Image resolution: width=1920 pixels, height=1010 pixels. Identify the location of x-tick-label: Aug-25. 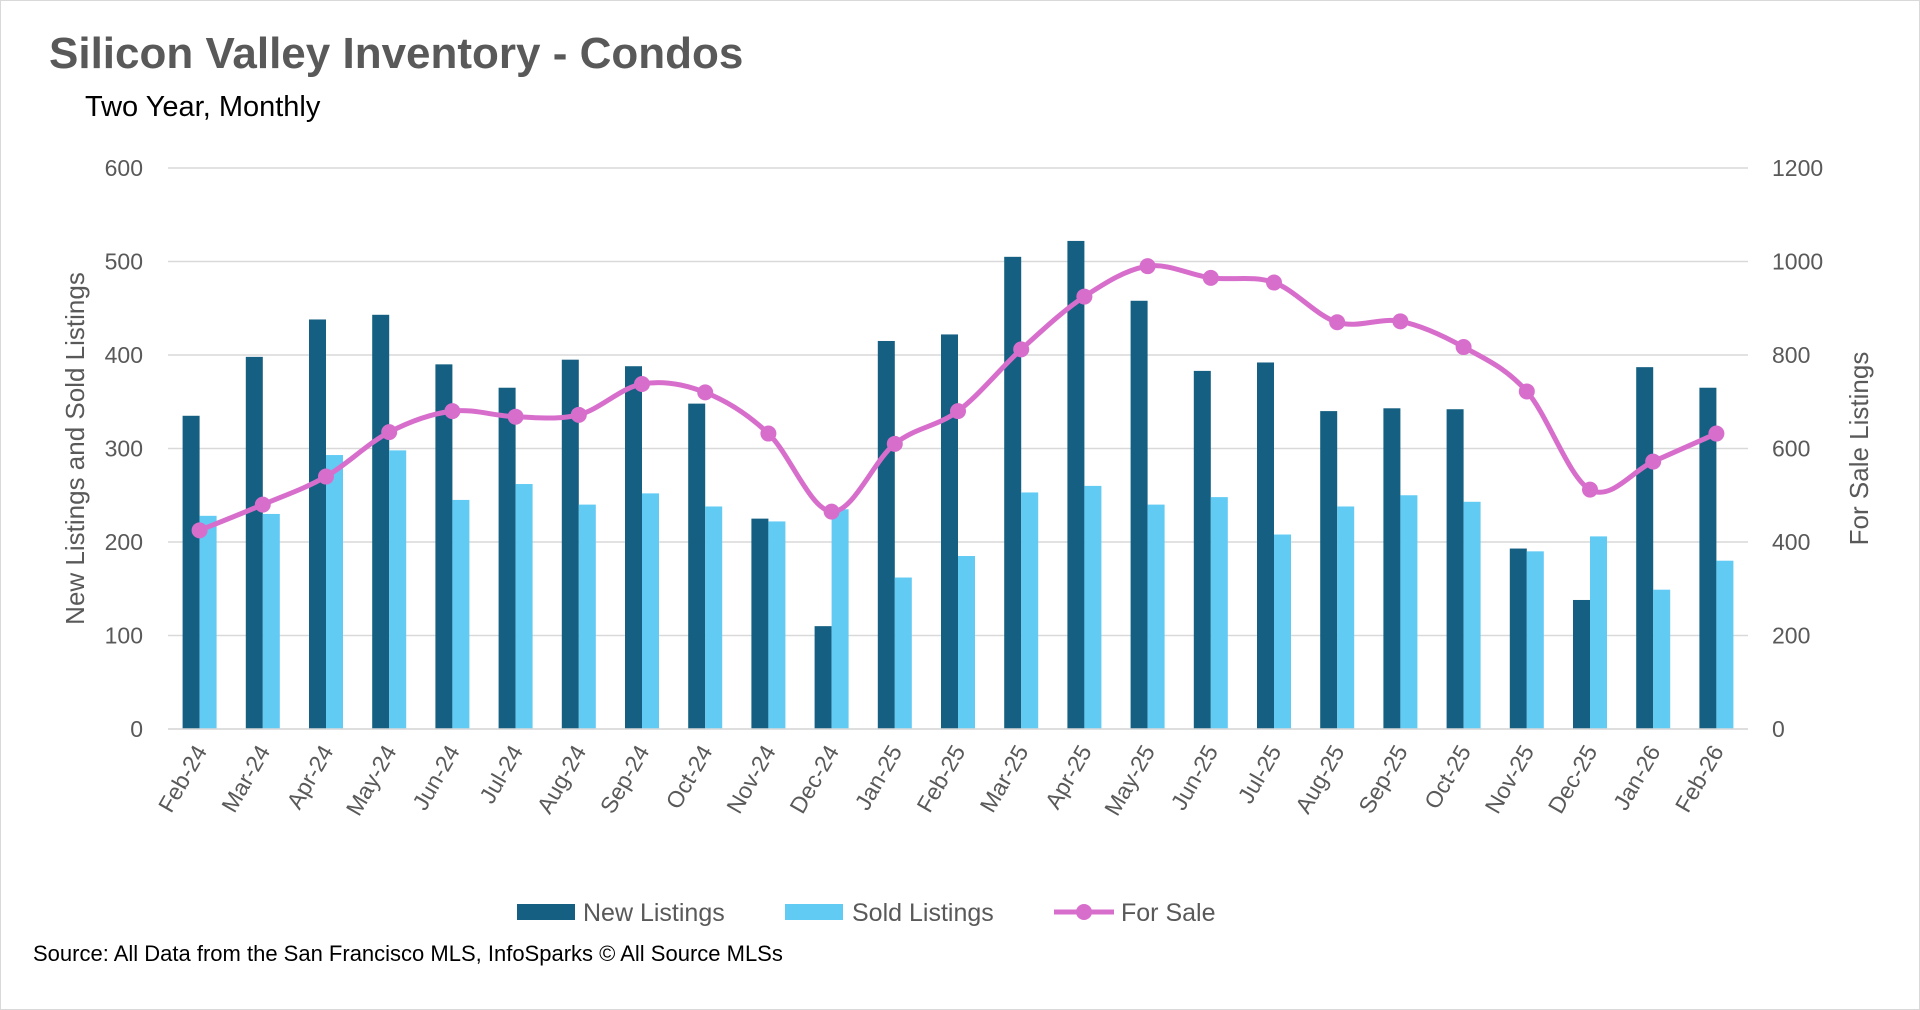
(1320, 779).